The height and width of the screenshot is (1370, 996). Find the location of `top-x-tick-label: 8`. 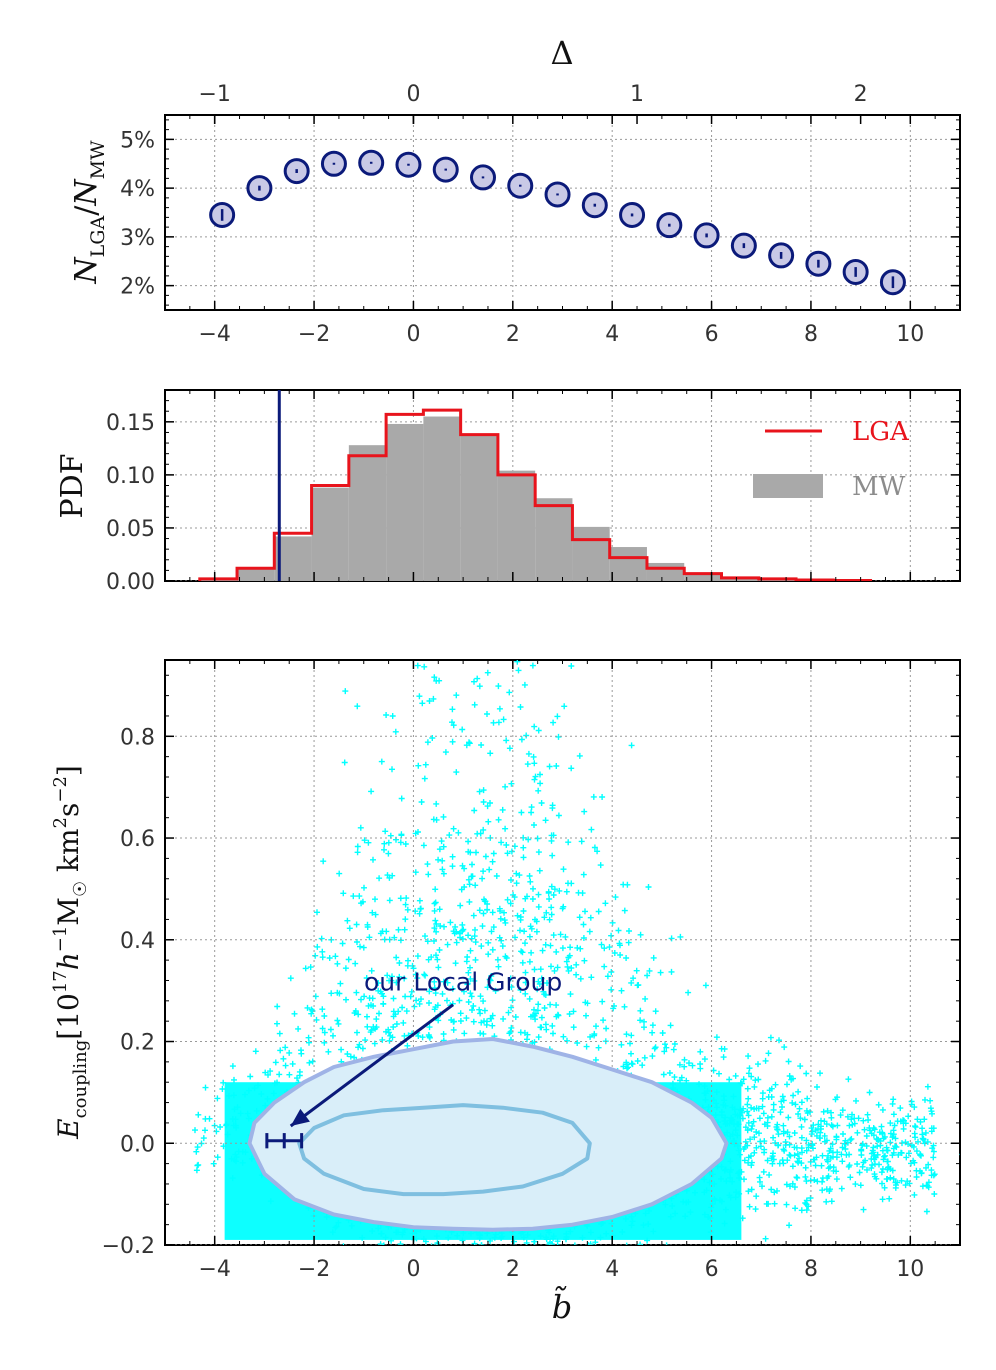

top-x-tick-label: 8 is located at coordinates (811, 334).